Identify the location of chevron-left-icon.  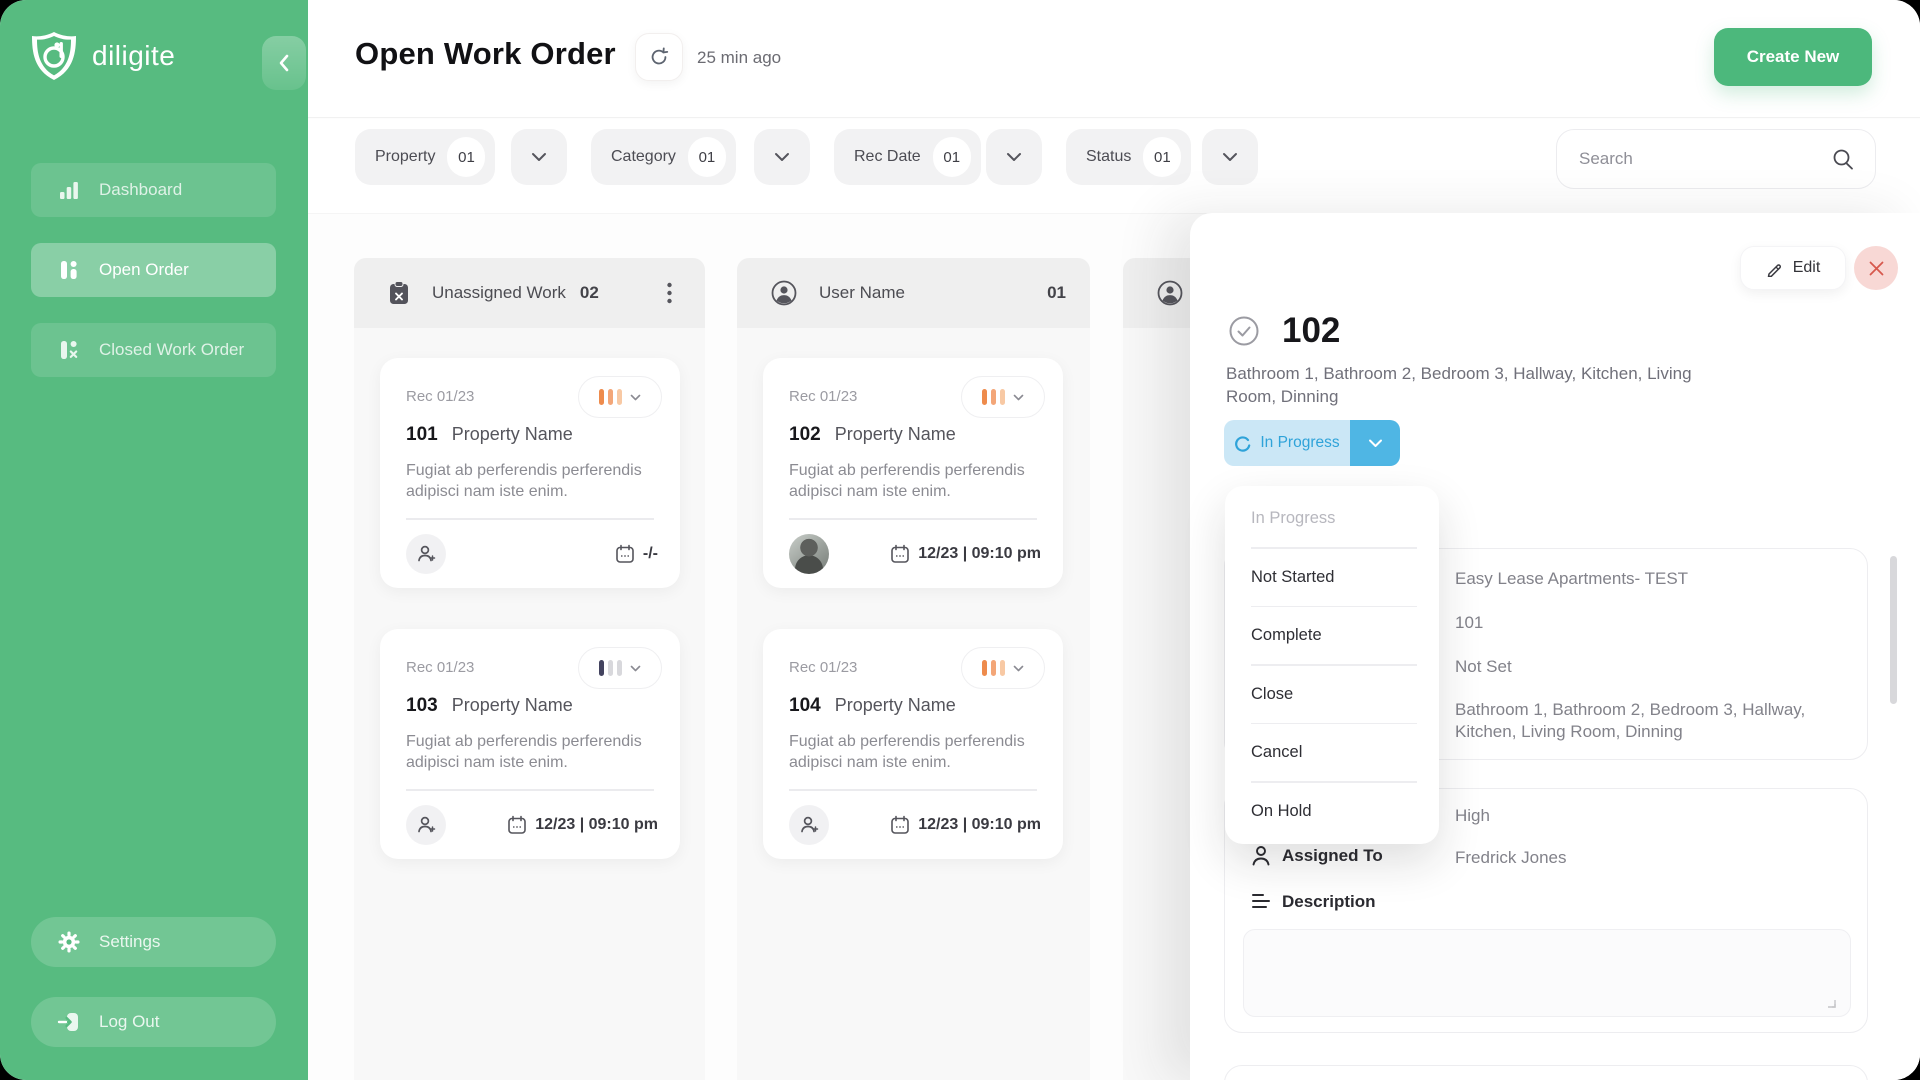
(284, 63).